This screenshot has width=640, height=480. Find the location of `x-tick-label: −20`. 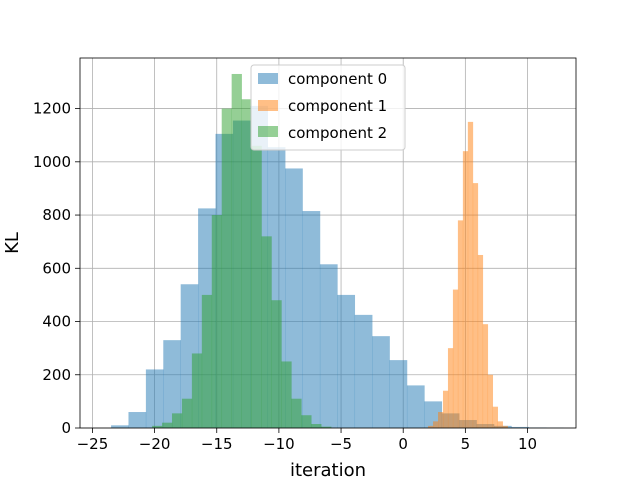

x-tick-label: −20 is located at coordinates (155, 444).